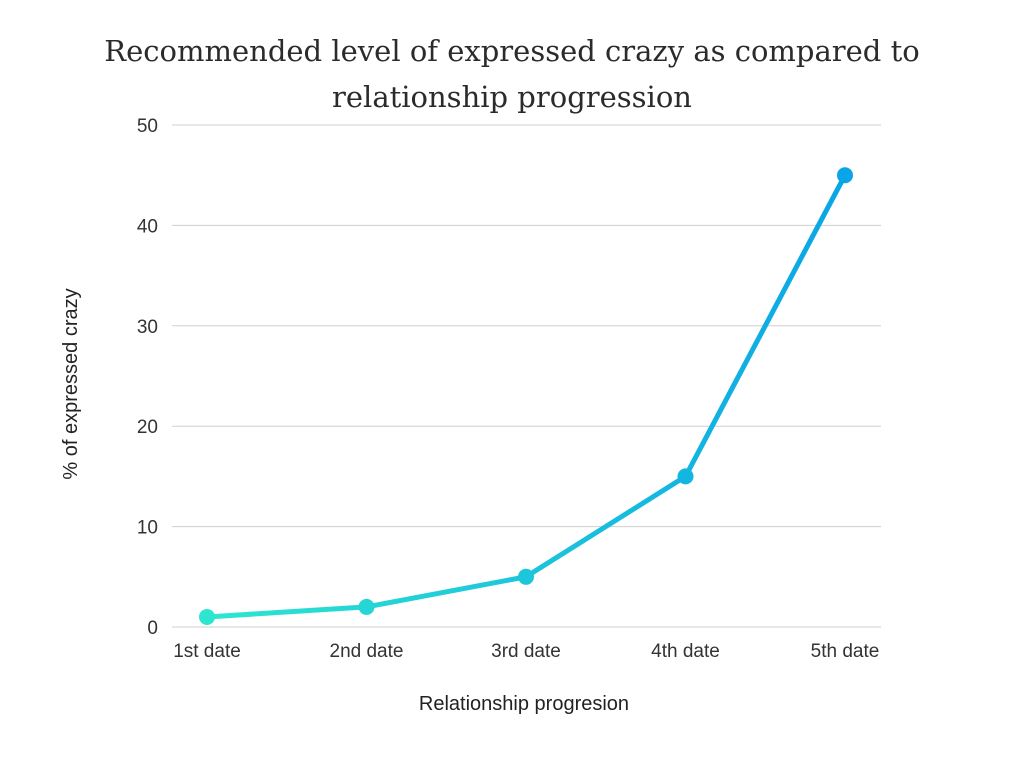 The image size is (1024, 768). I want to click on y-tick-label: 30, so click(147, 327).